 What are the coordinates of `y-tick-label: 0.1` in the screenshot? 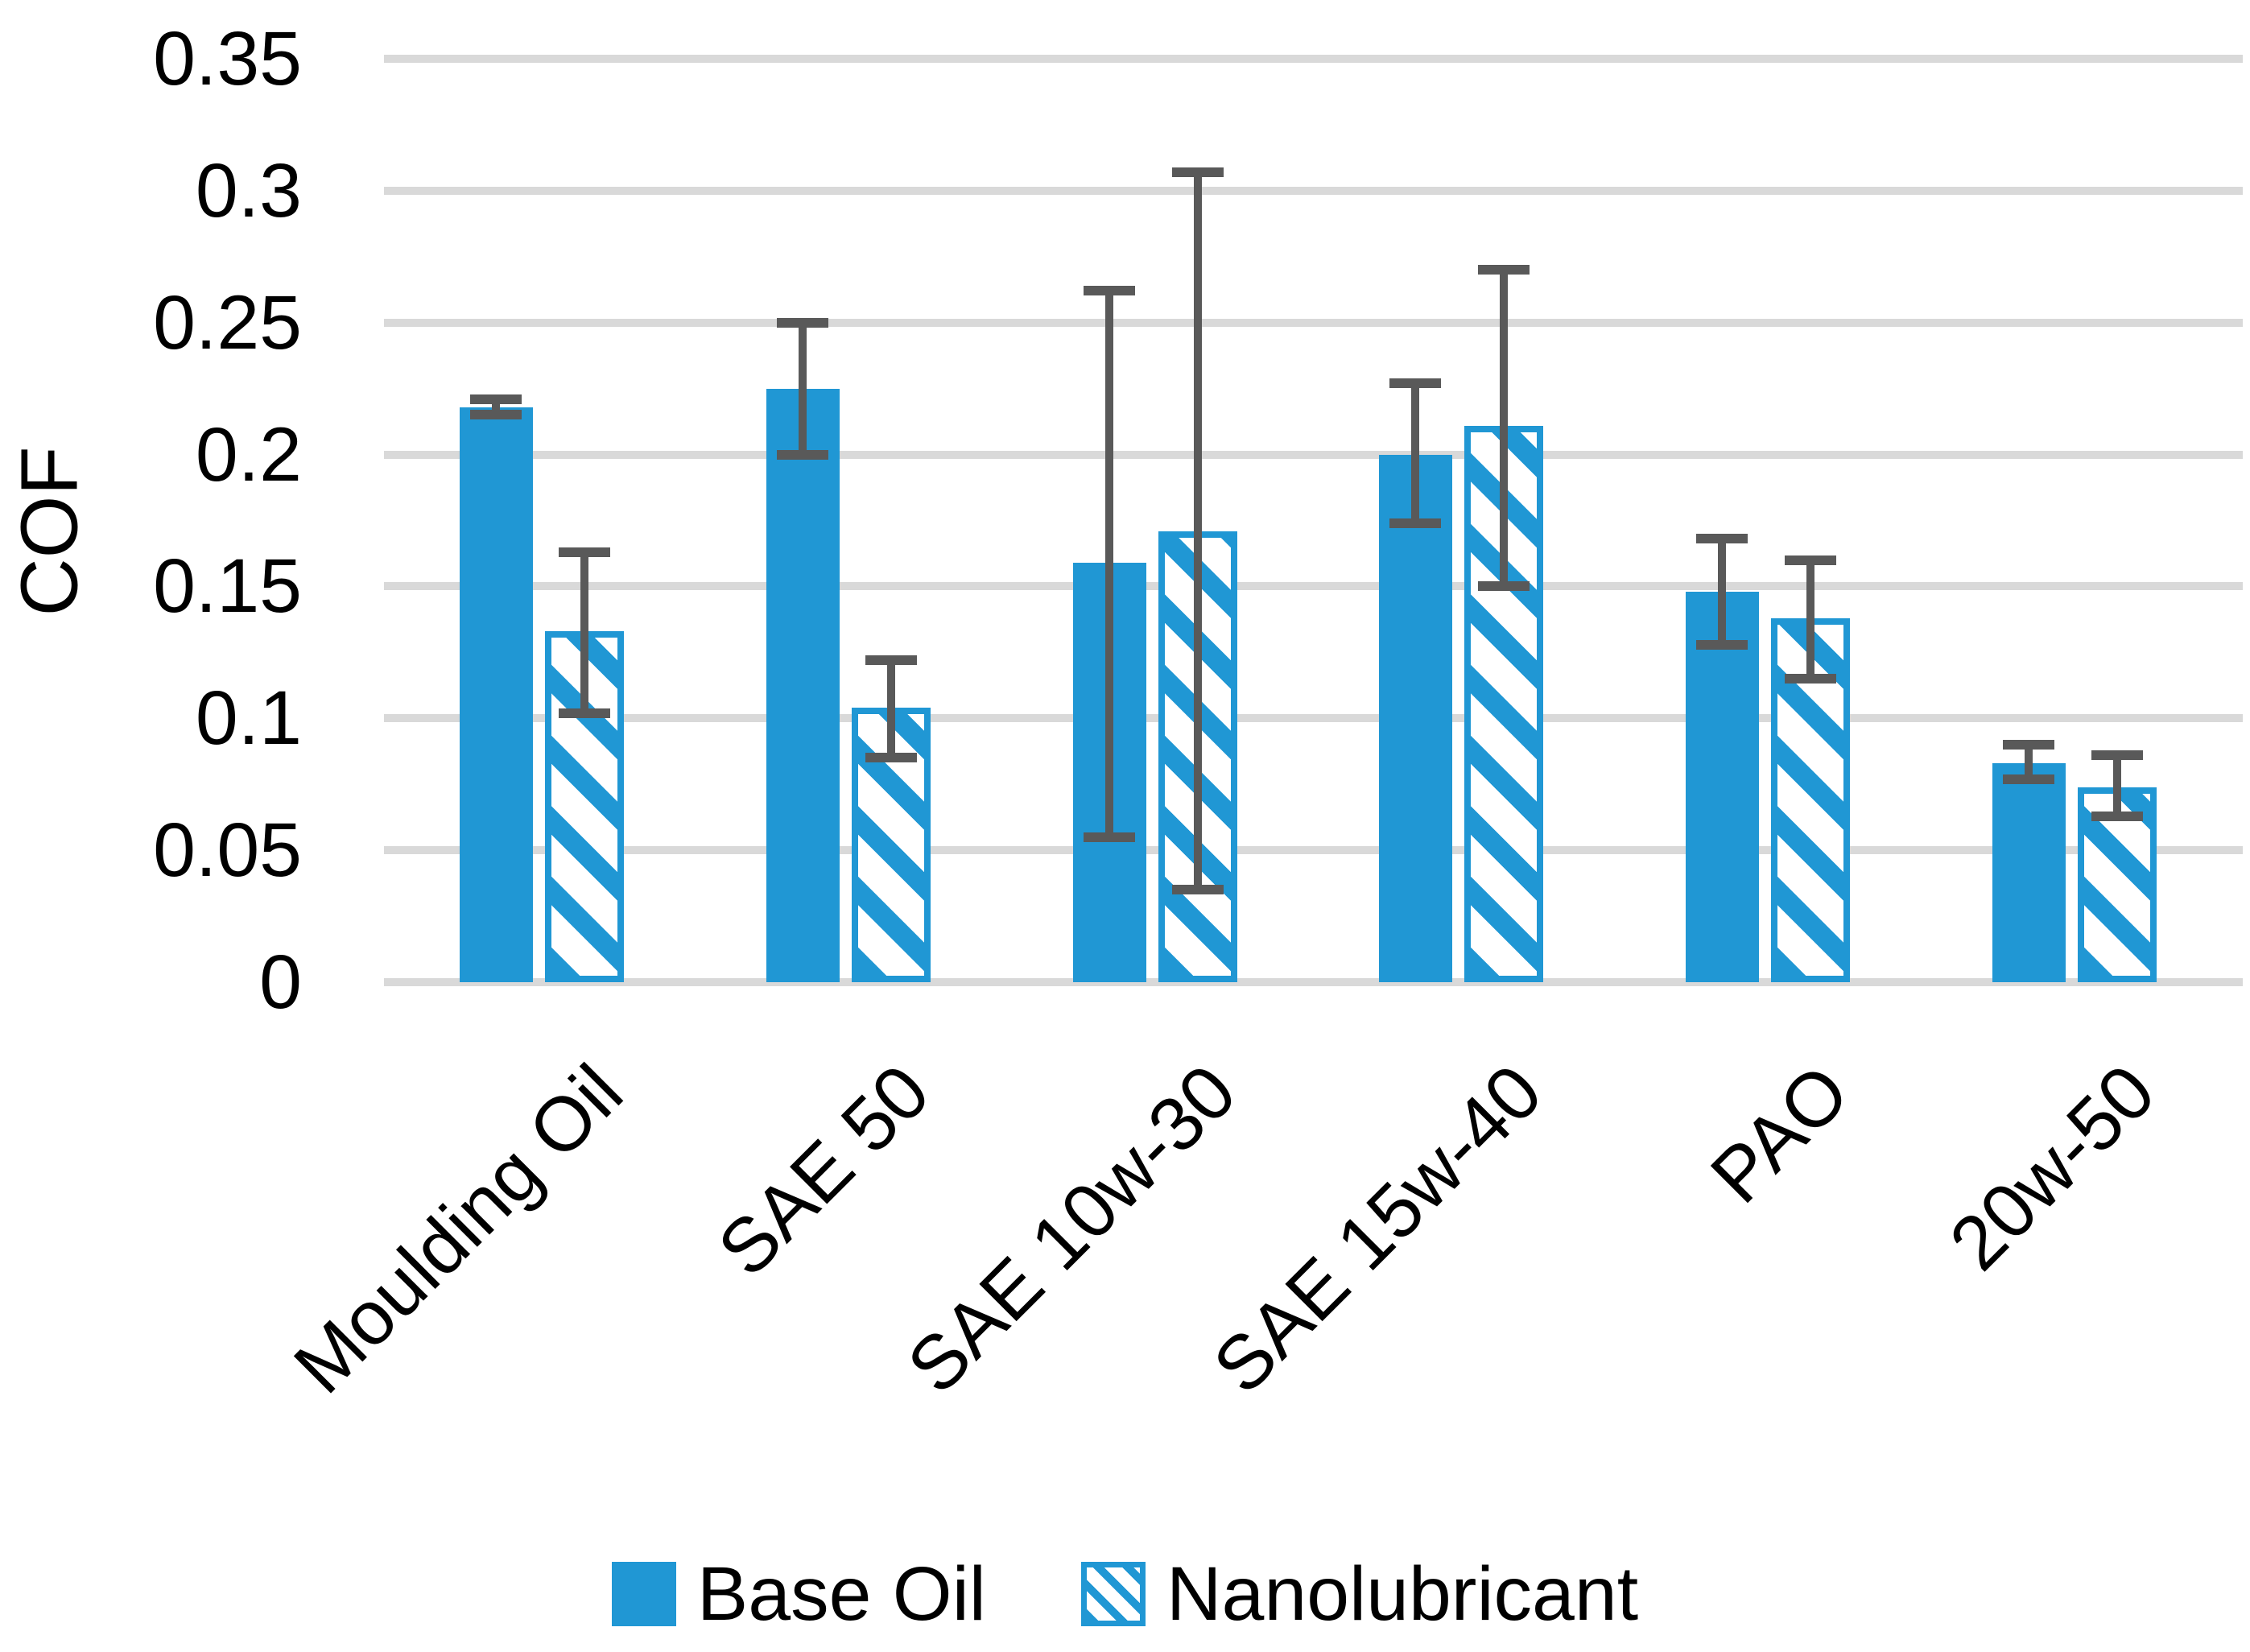 It's located at (248, 718).